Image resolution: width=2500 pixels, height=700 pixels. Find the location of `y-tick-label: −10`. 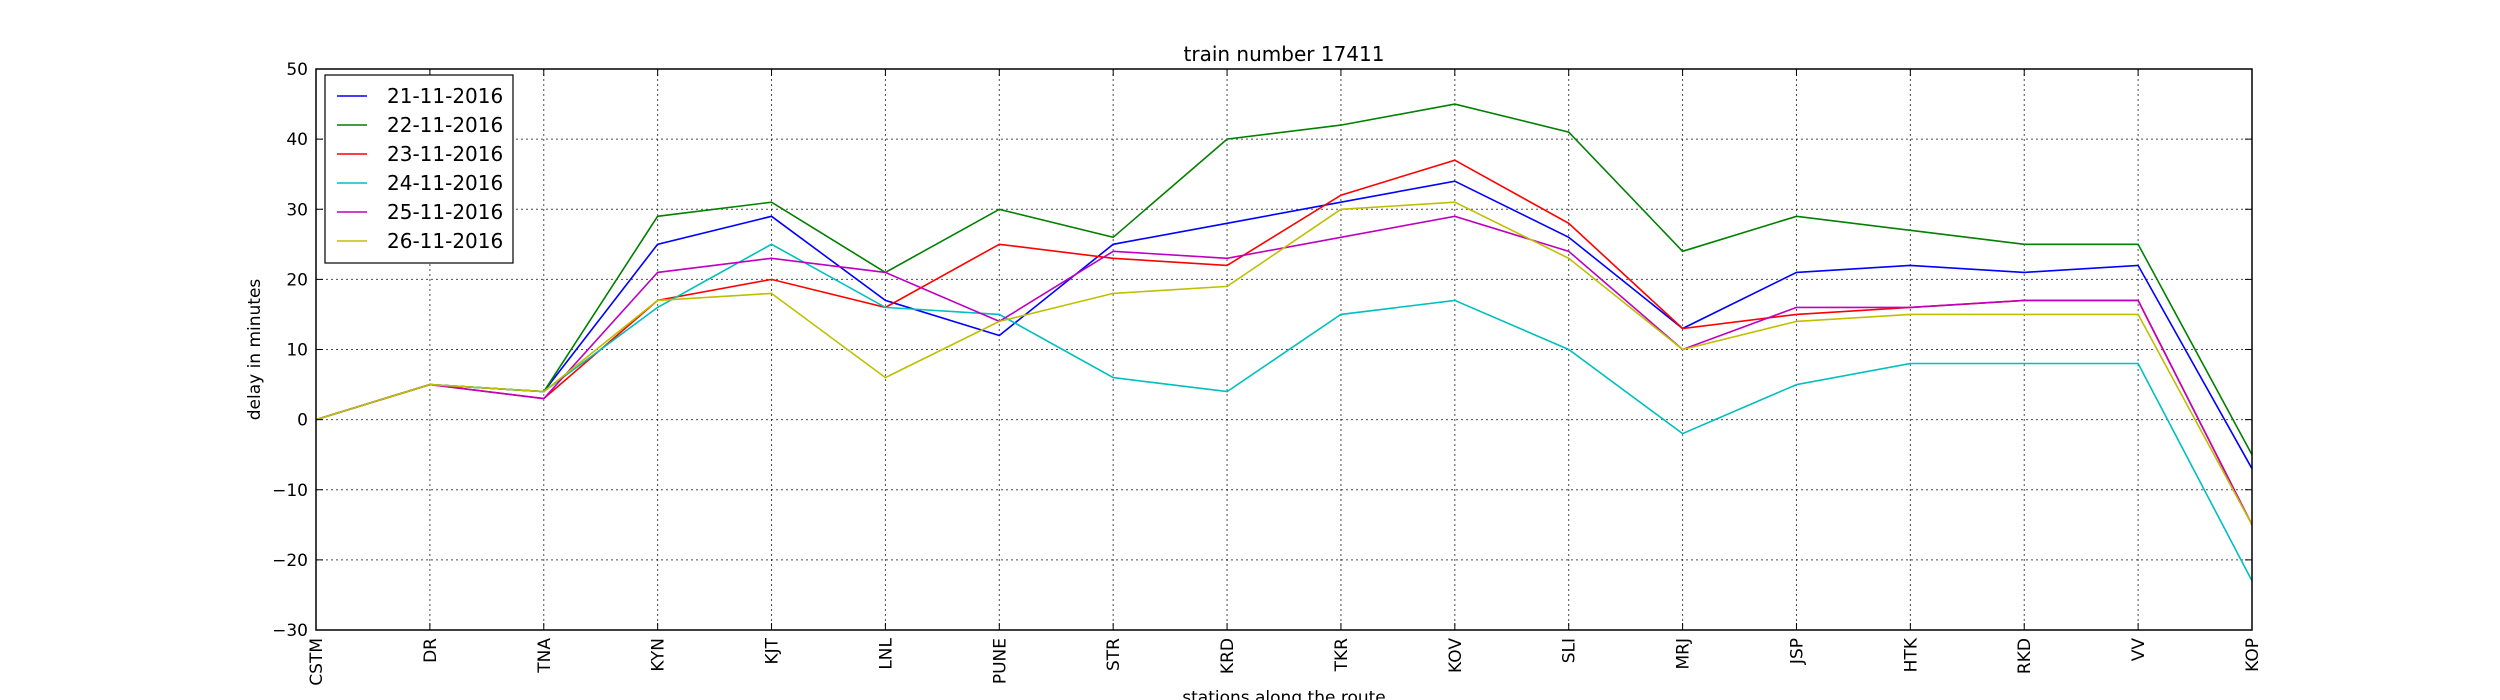

y-tick-label: −10 is located at coordinates (290, 491).